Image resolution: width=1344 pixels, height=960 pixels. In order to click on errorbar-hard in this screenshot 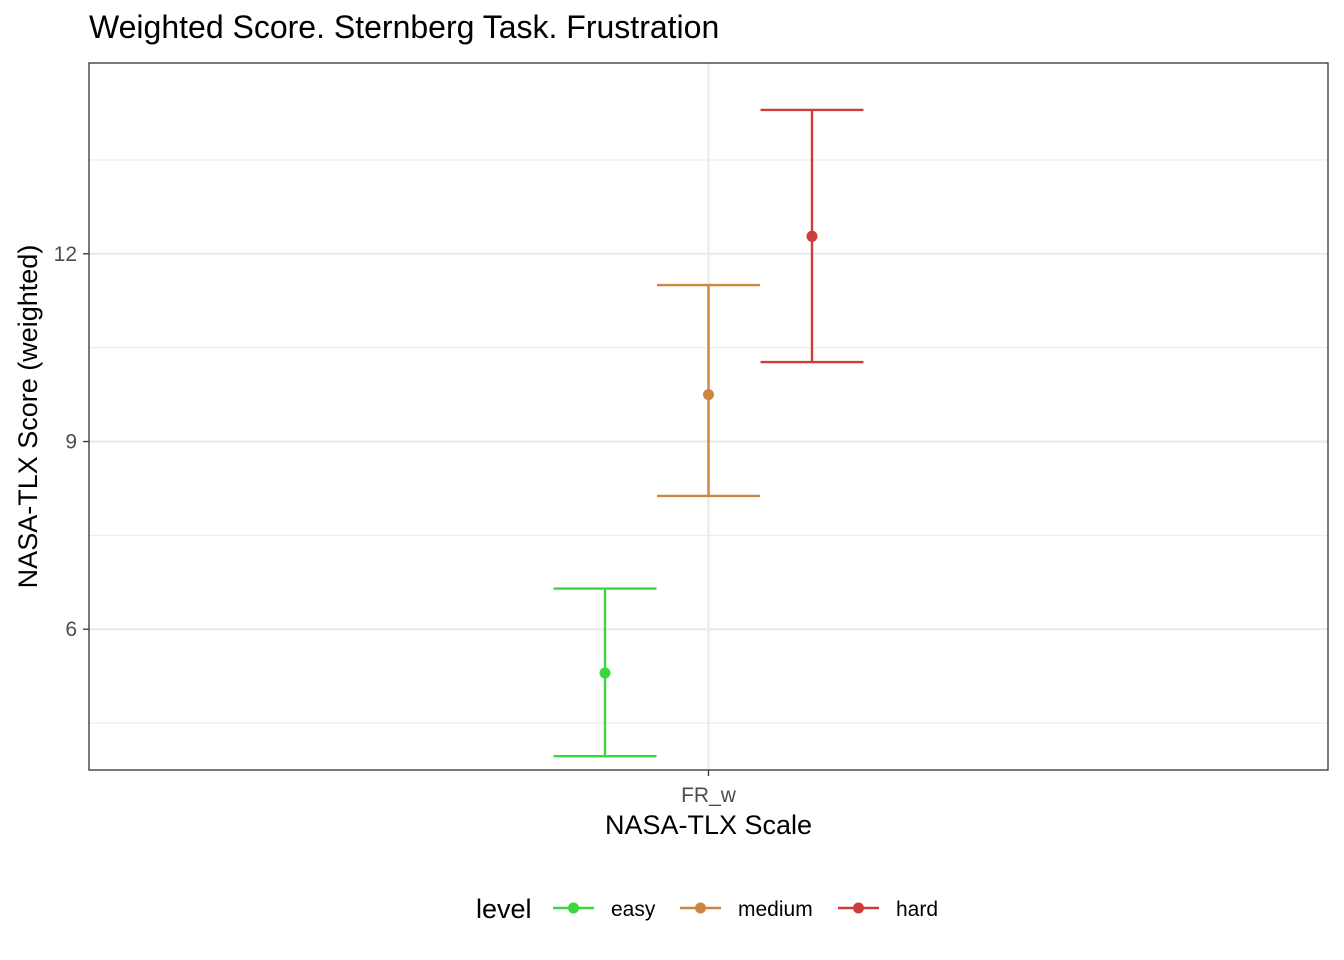, I will do `click(812, 236)`.